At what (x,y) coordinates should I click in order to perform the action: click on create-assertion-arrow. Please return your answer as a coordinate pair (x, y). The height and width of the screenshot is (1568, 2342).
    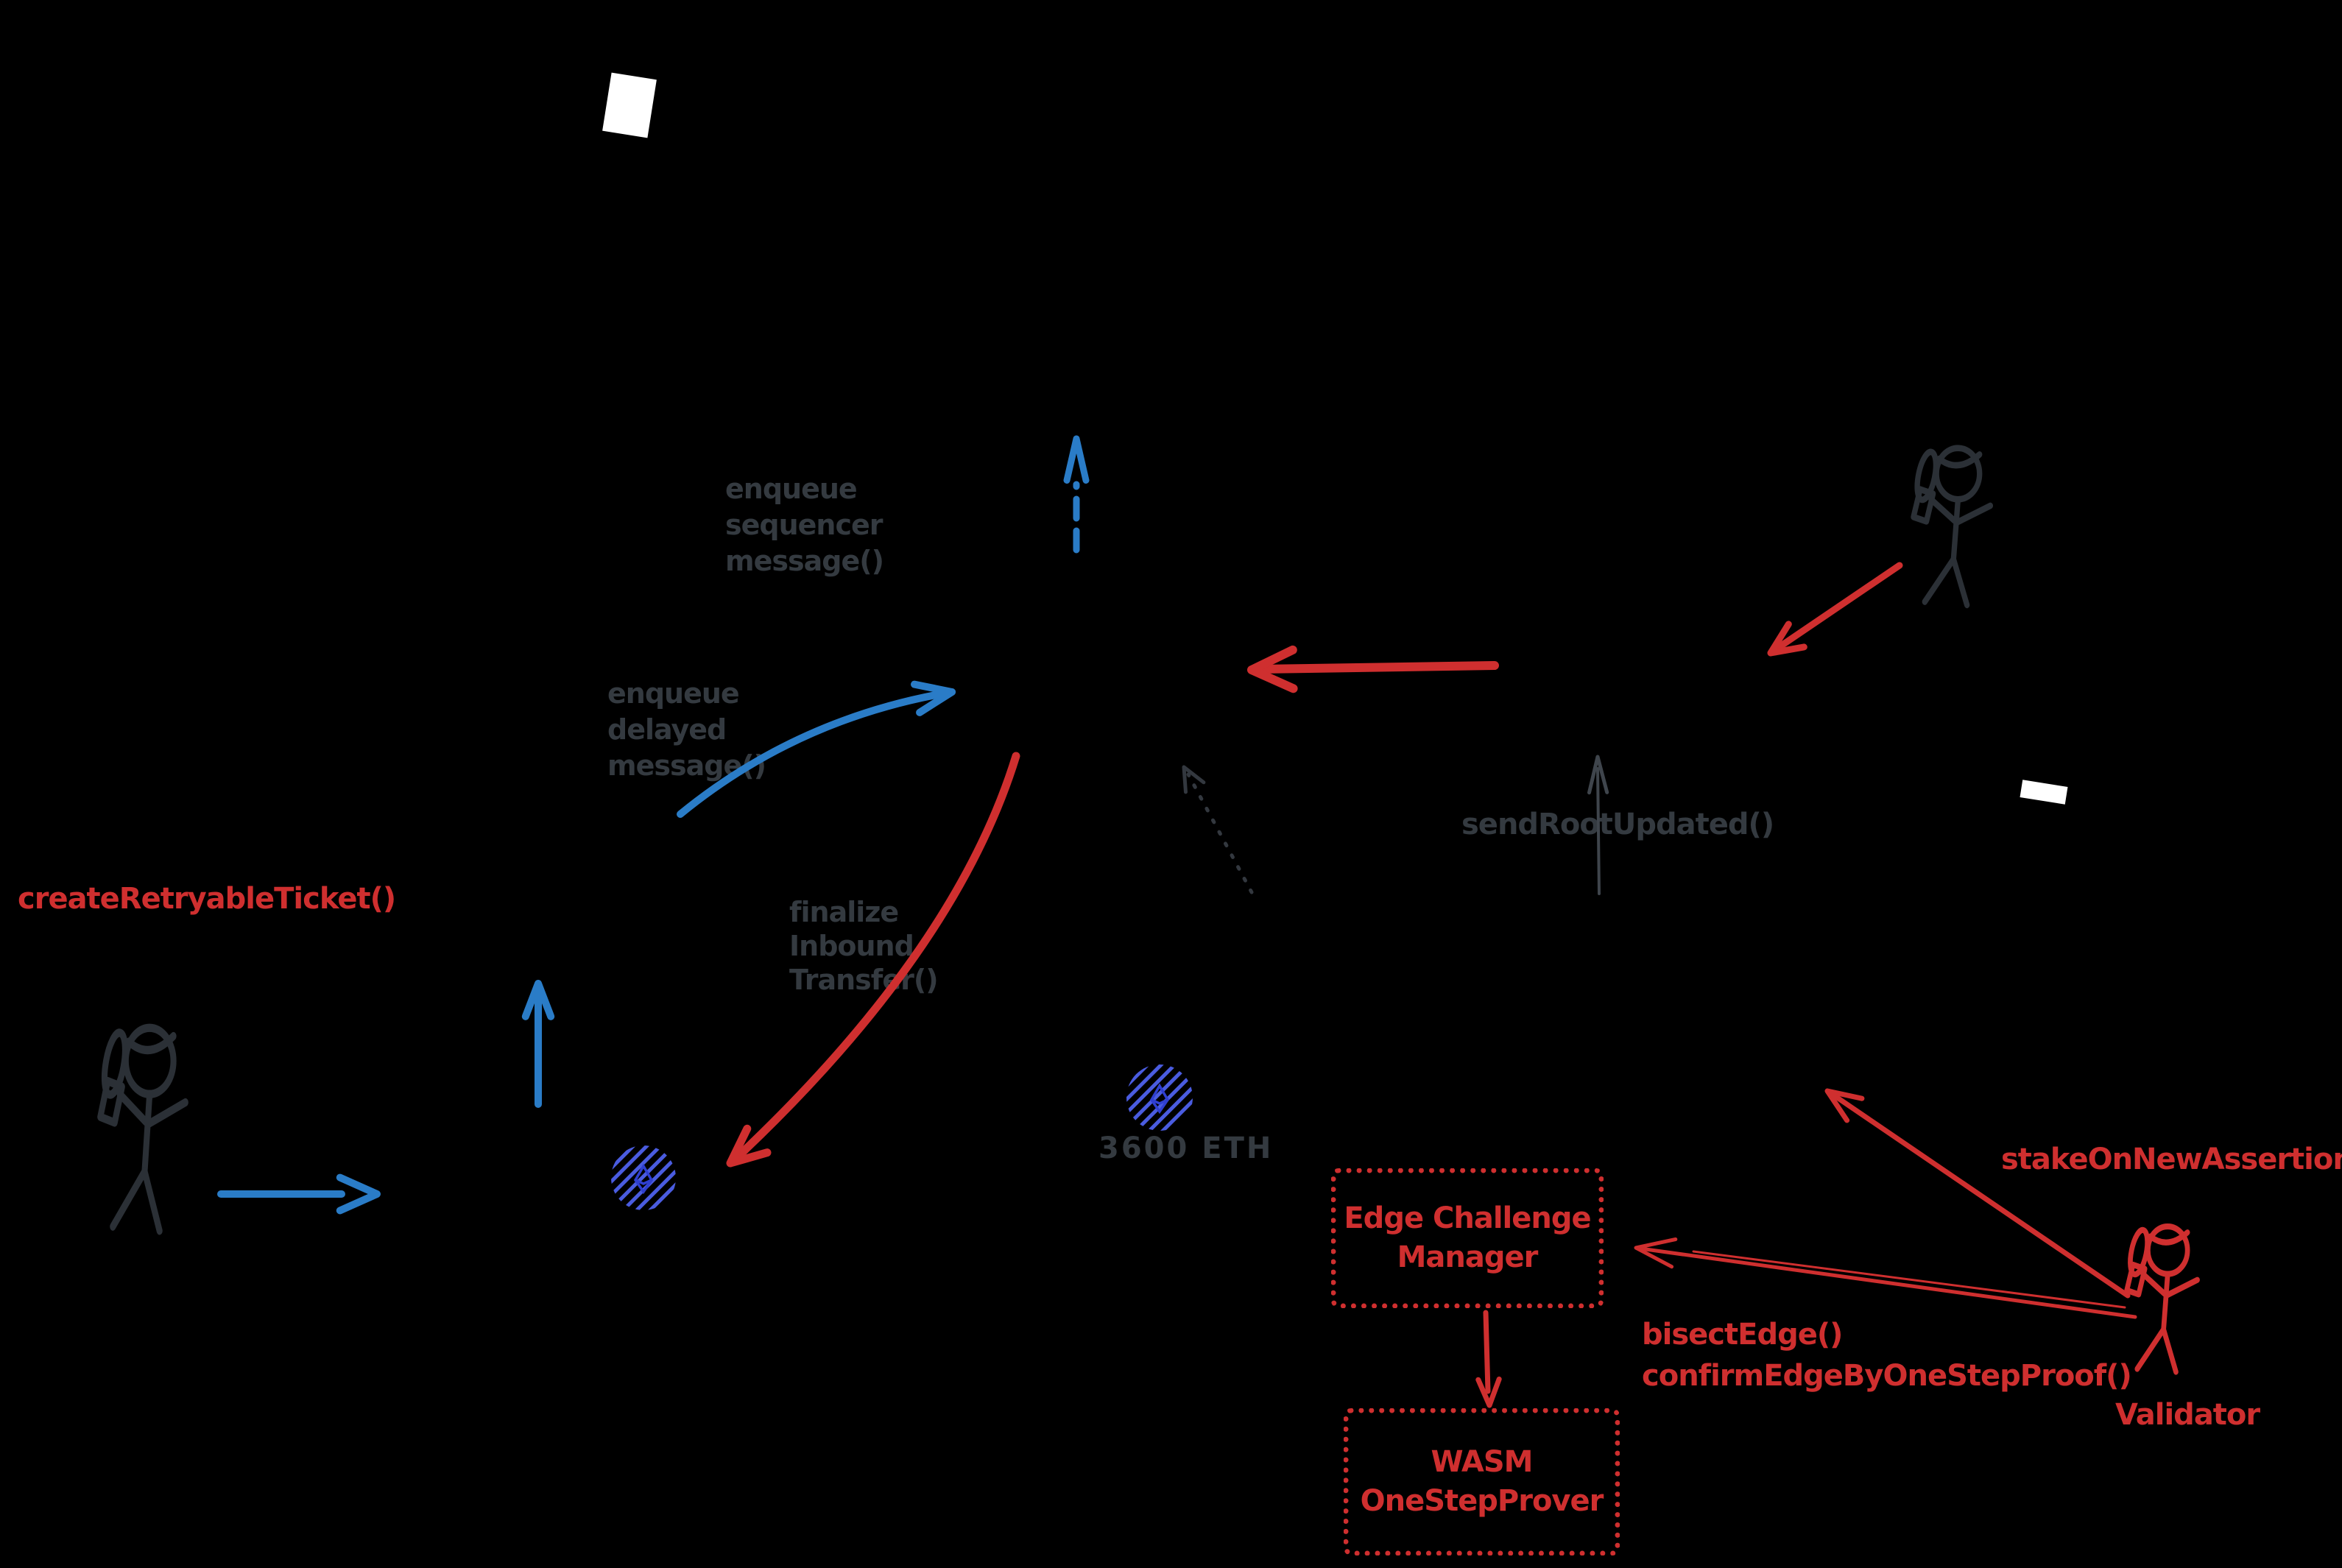
    Looking at the image, I should click on (1373, 669).